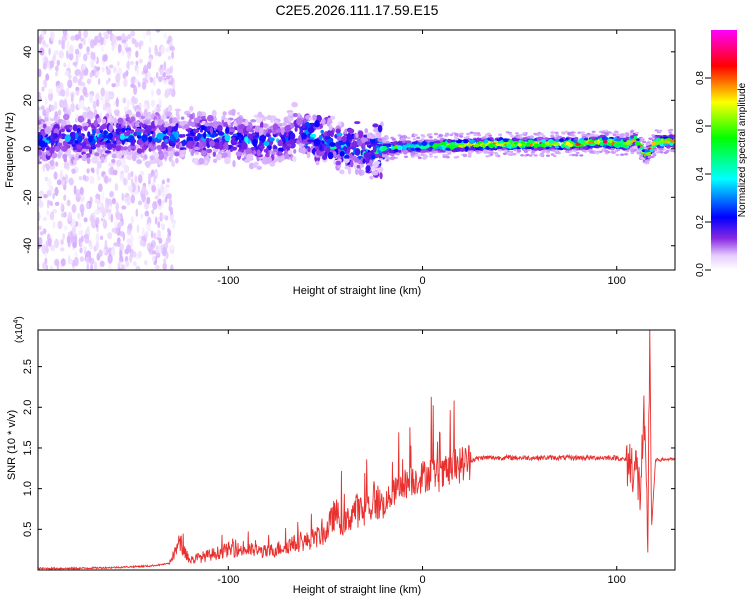 This screenshot has height=600, width=750. What do you see at coordinates (700, 78) in the screenshot?
I see `colorbar-tick-label: 0.8` at bounding box center [700, 78].